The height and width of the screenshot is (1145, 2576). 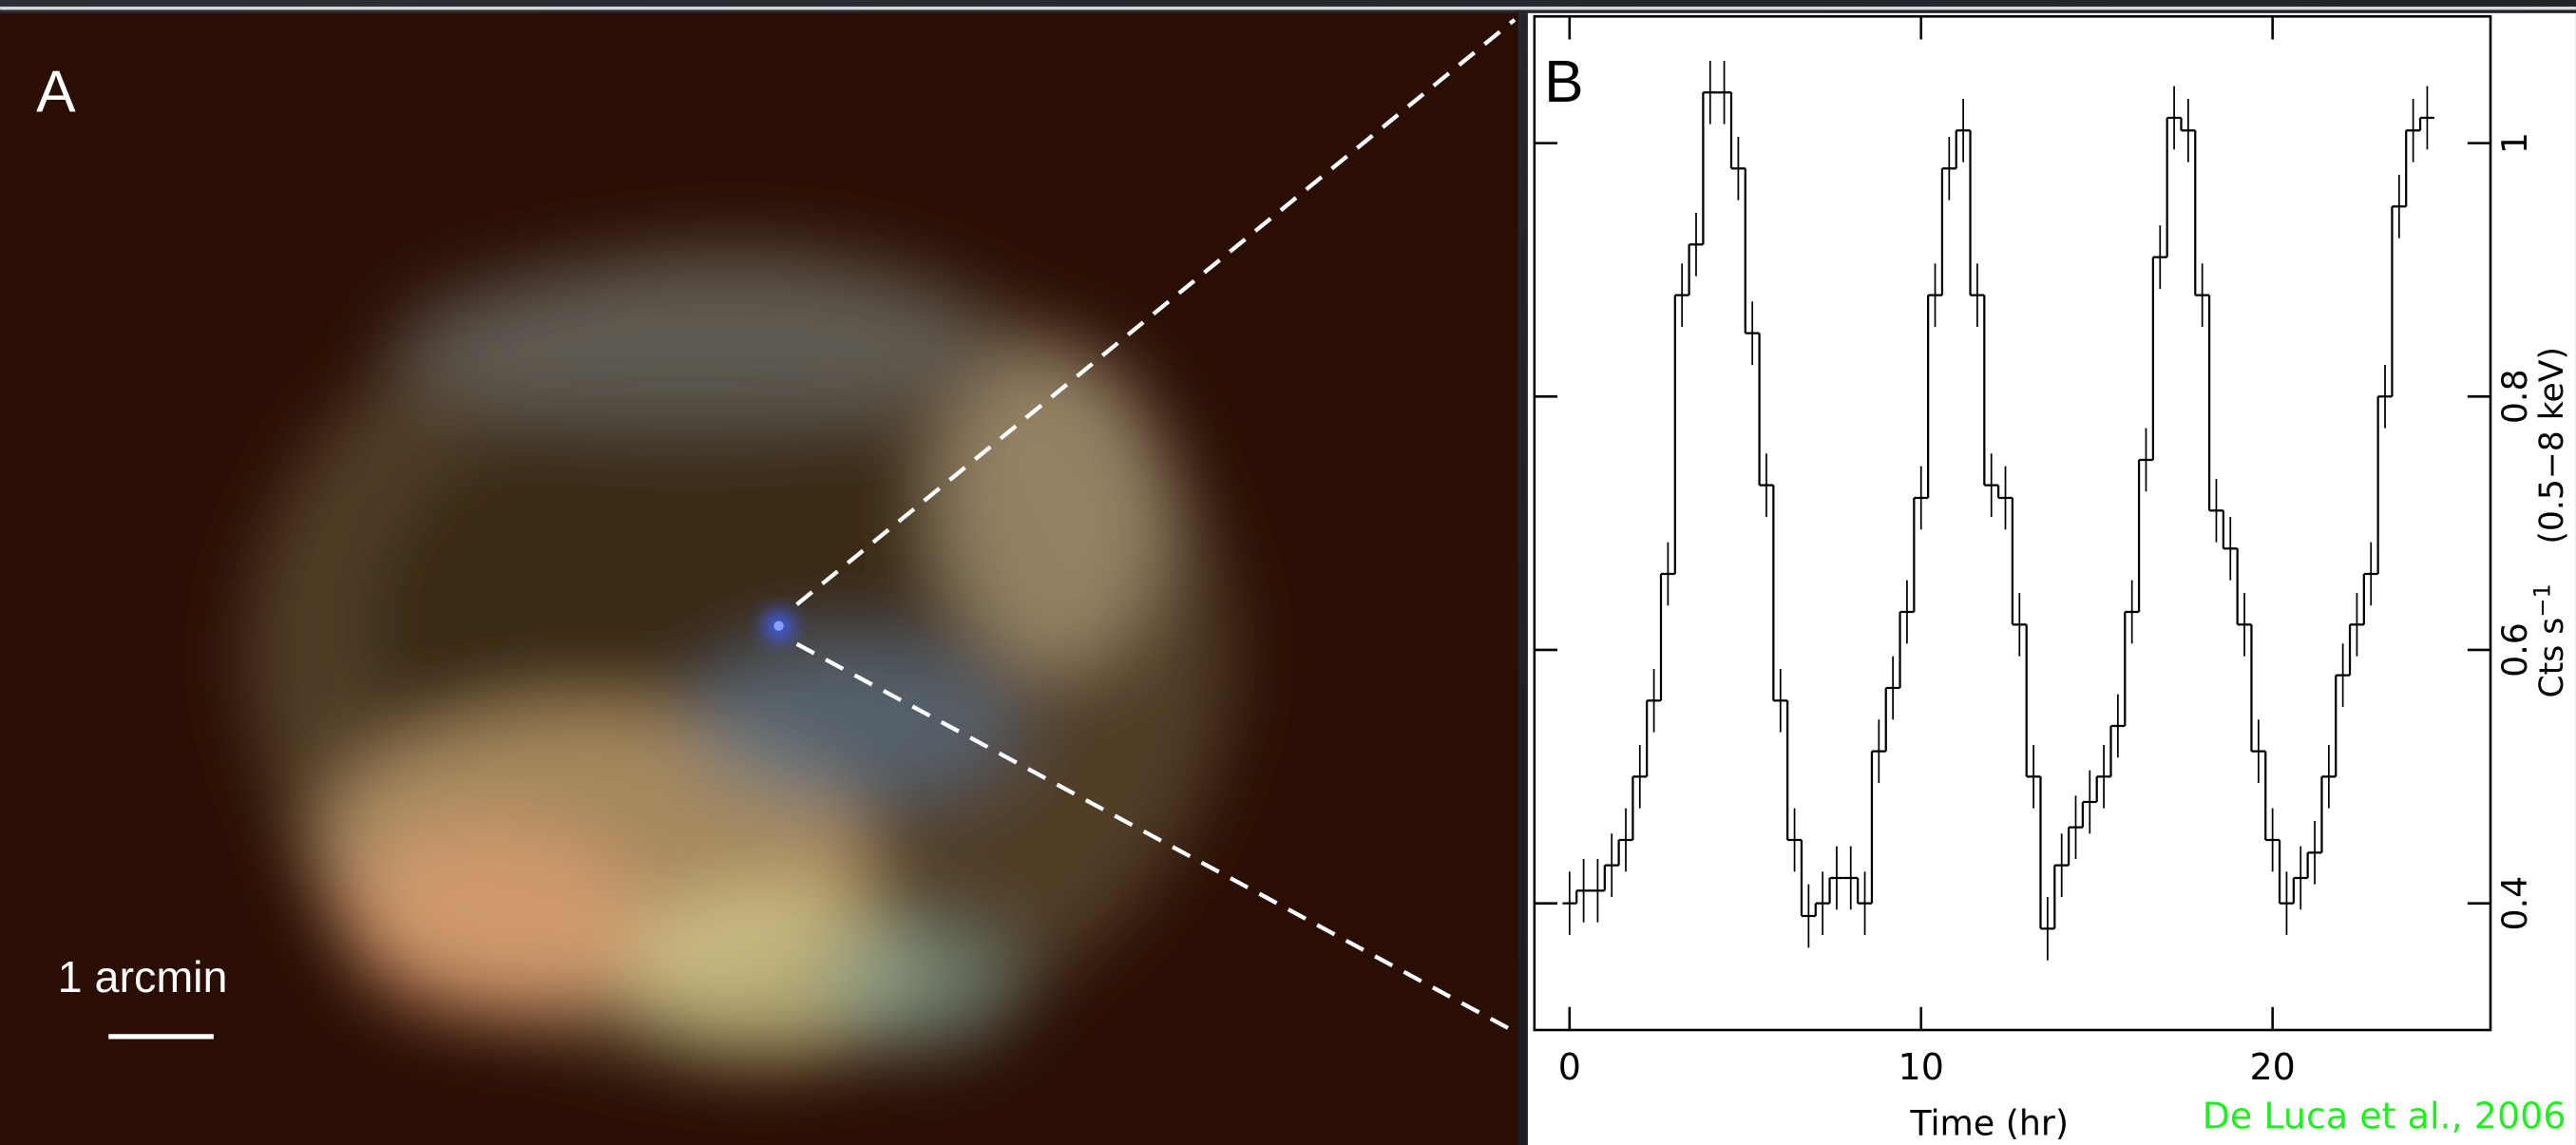 What do you see at coordinates (2541, 600) in the screenshot?
I see `y-label-exp: −1` at bounding box center [2541, 600].